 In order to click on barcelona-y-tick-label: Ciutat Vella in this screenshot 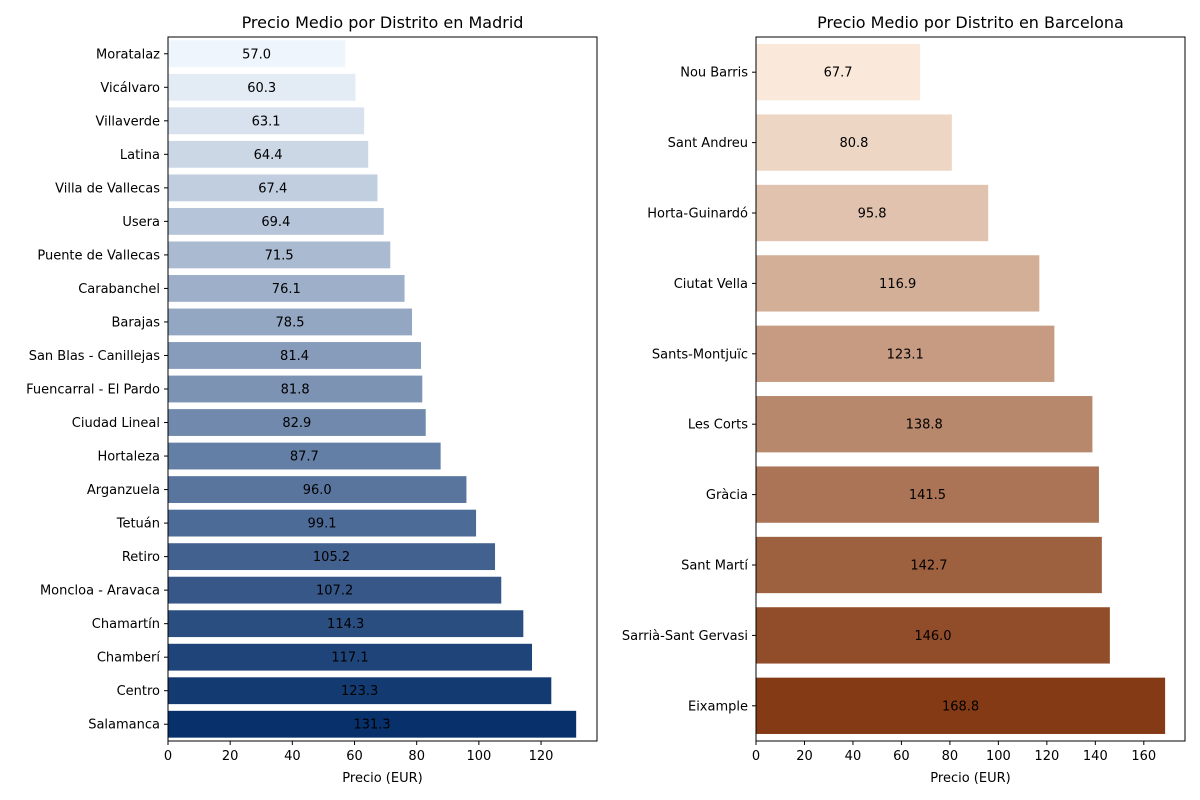, I will do `click(711, 284)`.